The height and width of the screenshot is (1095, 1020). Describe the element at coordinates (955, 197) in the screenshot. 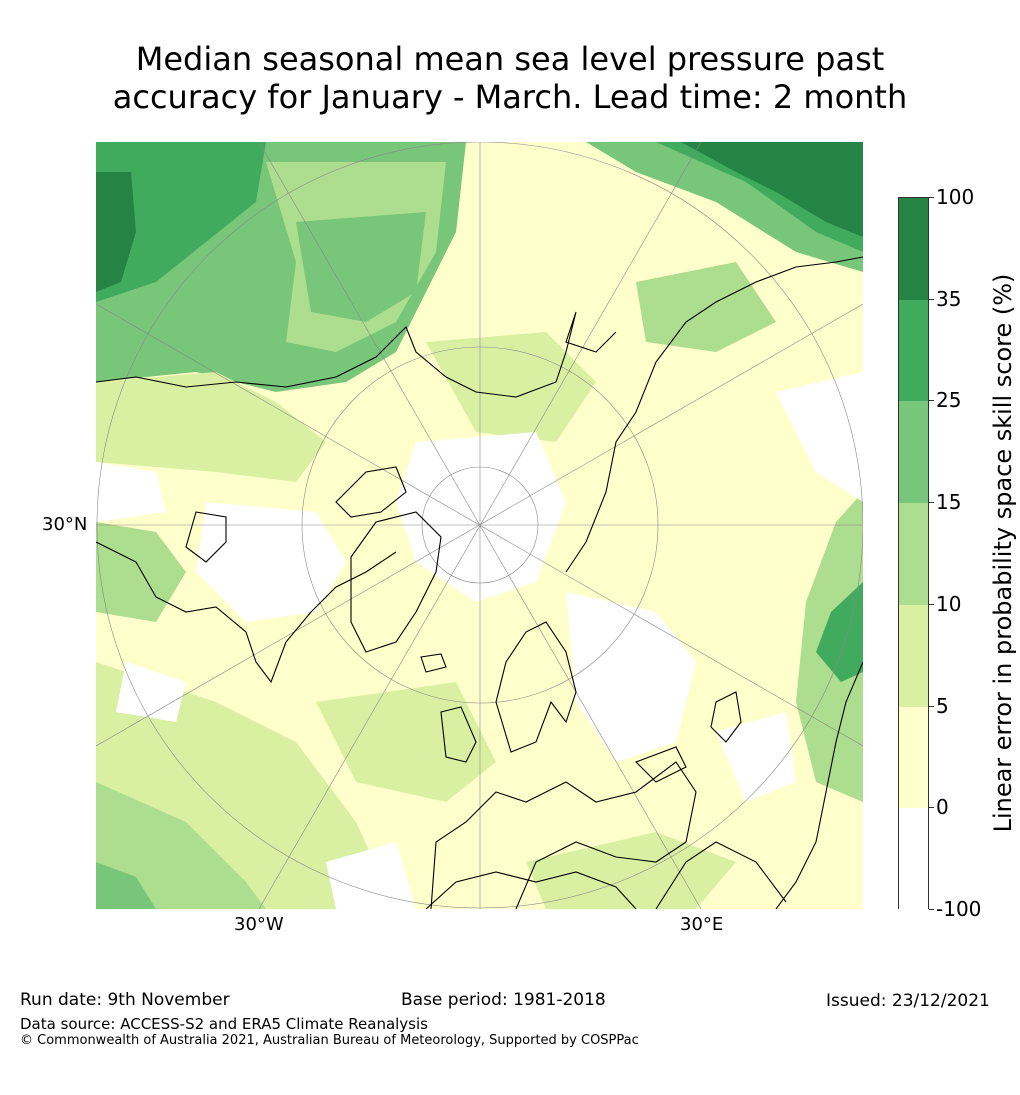

I see `colorbar-tick-label: 100` at that location.